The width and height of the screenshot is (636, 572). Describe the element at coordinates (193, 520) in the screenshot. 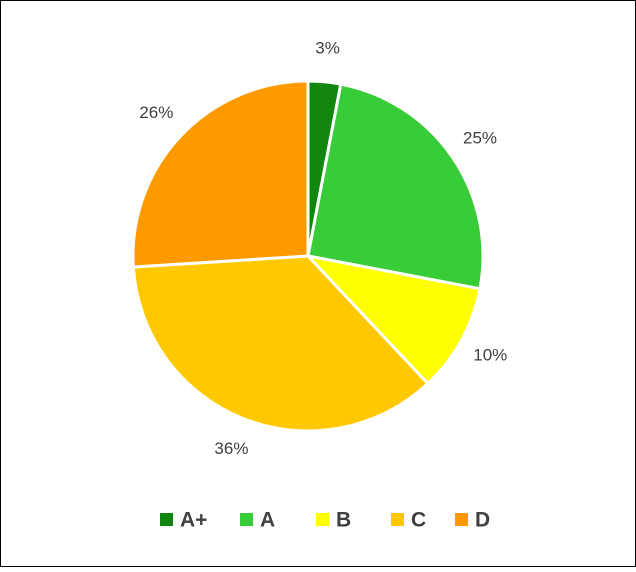

I see `legend-label: A+` at that location.